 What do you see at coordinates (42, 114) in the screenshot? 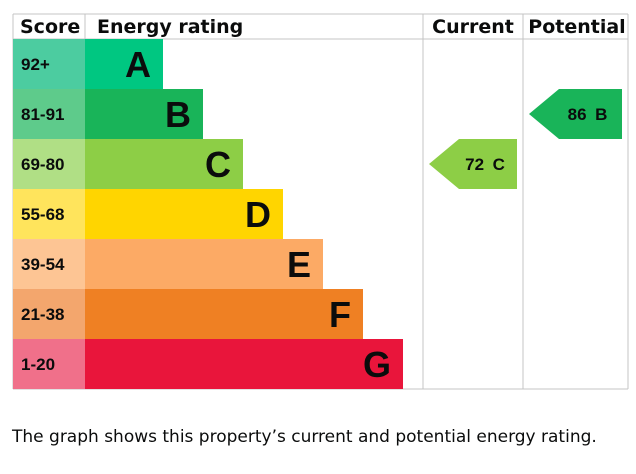
I see `score-label: 81-91` at bounding box center [42, 114].